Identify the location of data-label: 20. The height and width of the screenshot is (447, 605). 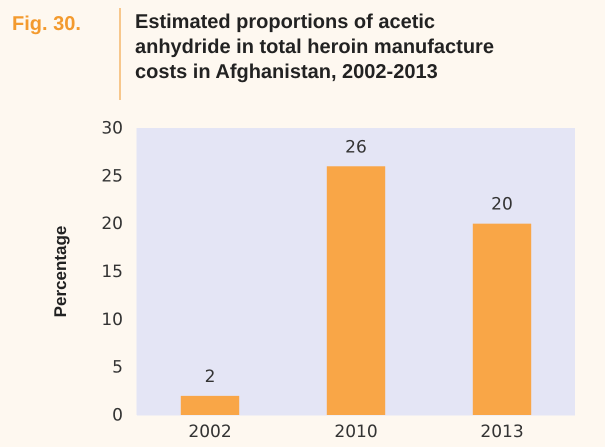
(502, 204).